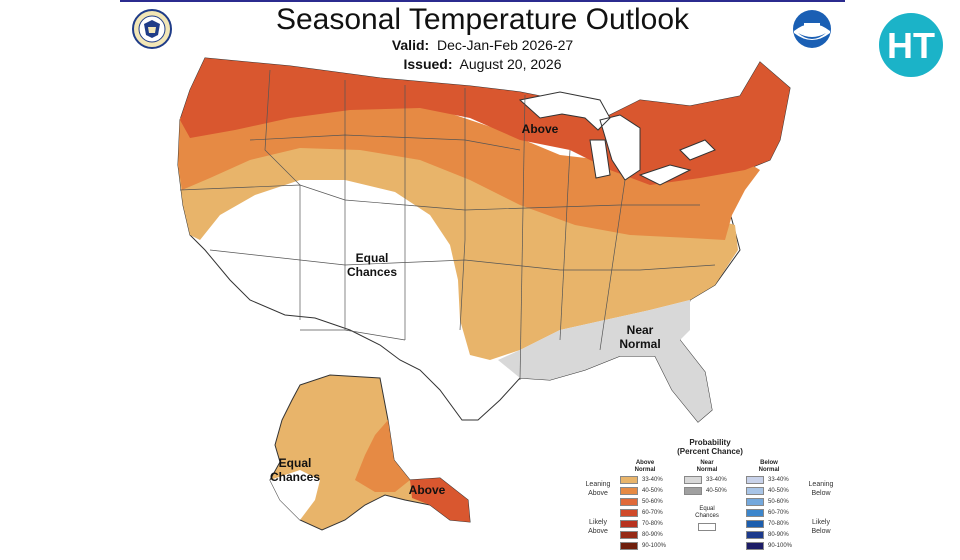 This screenshot has width=960, height=560. What do you see at coordinates (598, 527) in the screenshot?
I see `legend-likely-above: Likely Above` at bounding box center [598, 527].